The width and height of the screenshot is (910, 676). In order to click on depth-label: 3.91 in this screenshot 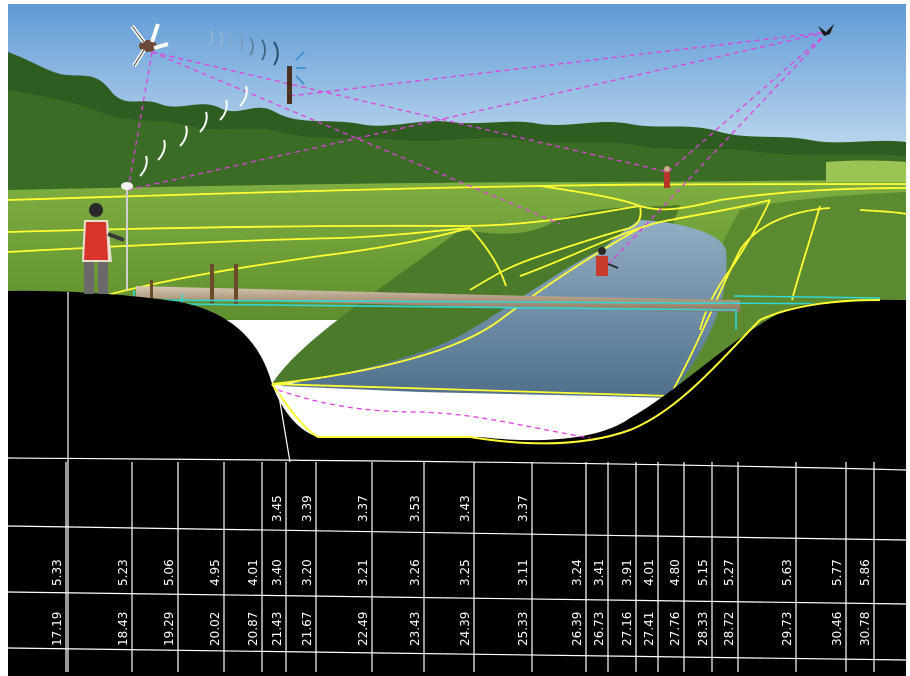, I will do `click(627, 572)`.